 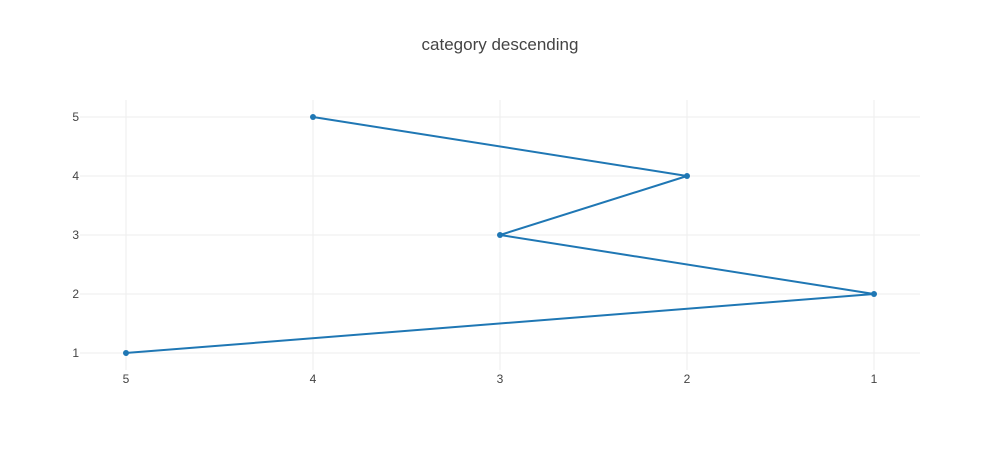 What do you see at coordinates (500, 44) in the screenshot?
I see `chart-title: category descending` at bounding box center [500, 44].